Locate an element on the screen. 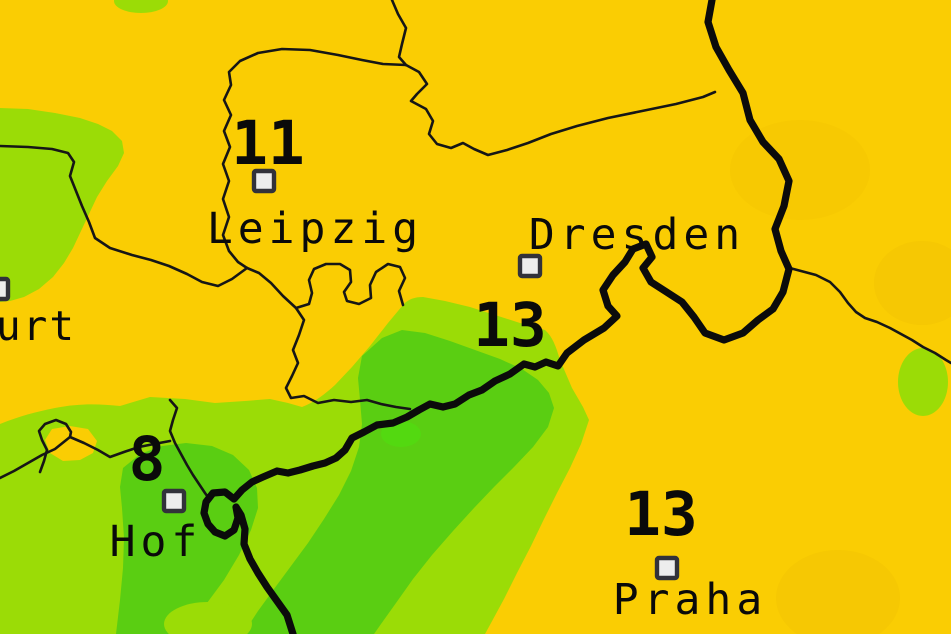 The height and width of the screenshot is (634, 951). zone-gold-patch-northeast is located at coordinates (800, 170).